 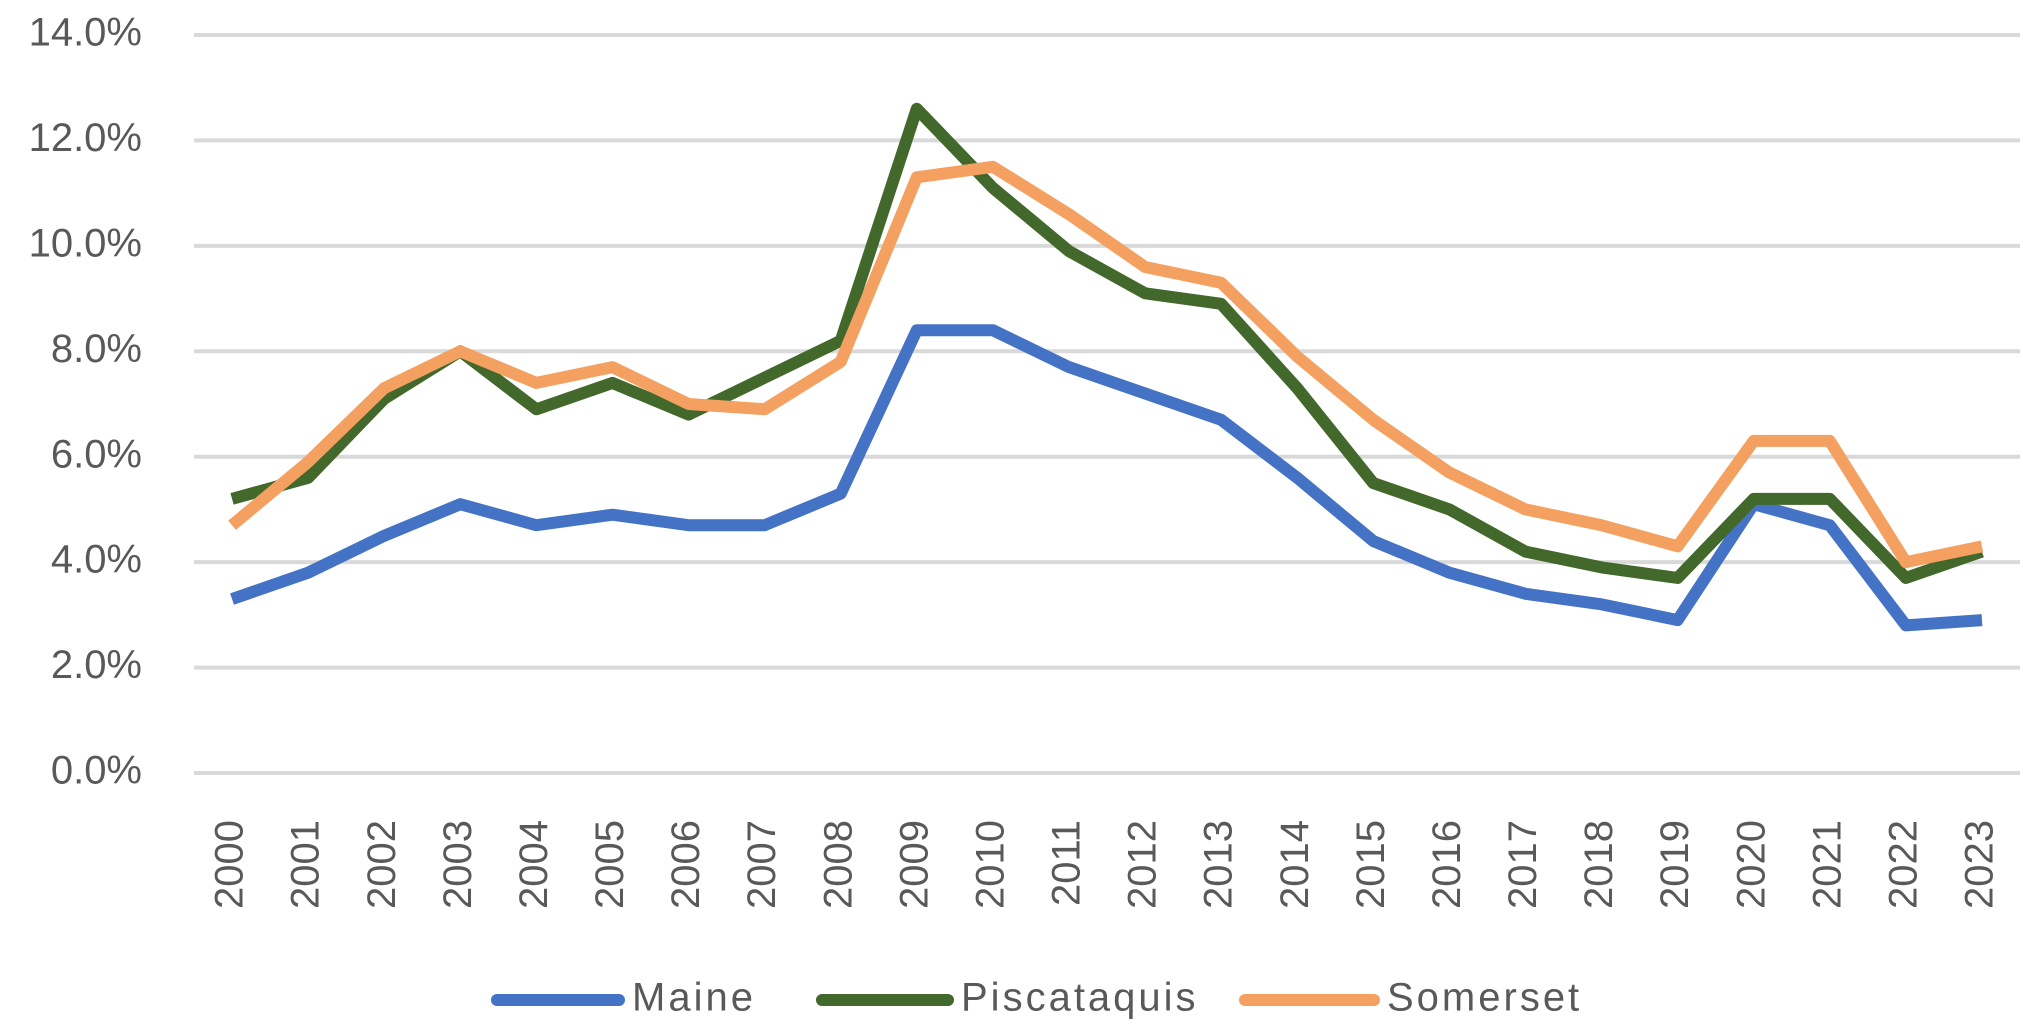 I want to click on x-tick-label: 2008, so click(x=838, y=864).